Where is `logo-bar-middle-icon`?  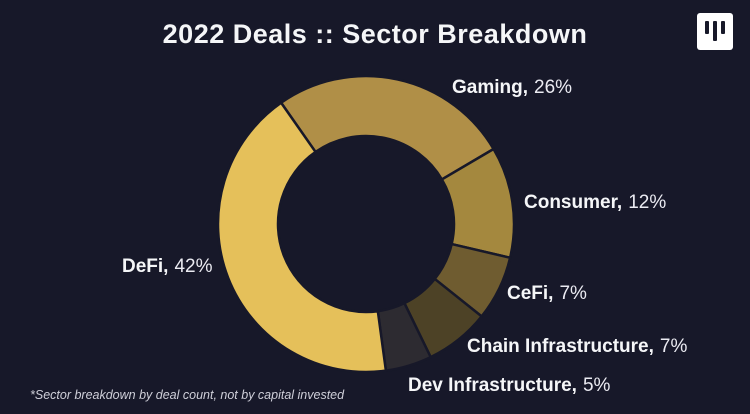
logo-bar-middle-icon is located at coordinates (715, 31).